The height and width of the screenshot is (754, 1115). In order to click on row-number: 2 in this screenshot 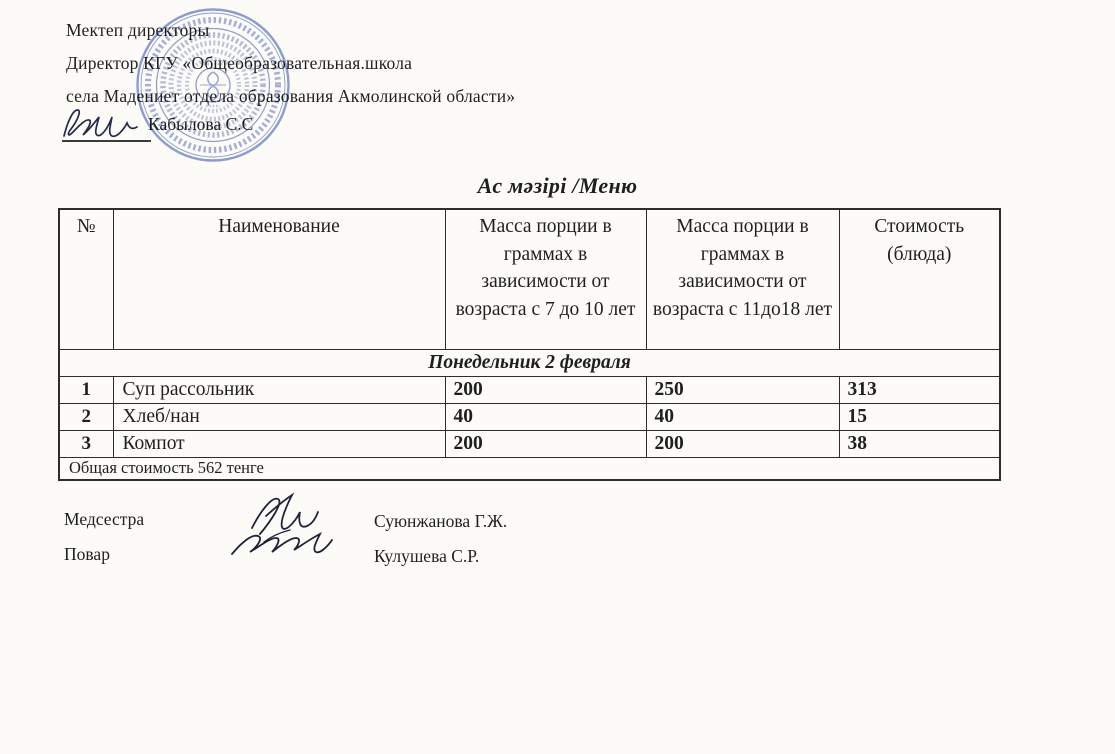, I will do `click(86, 416)`.